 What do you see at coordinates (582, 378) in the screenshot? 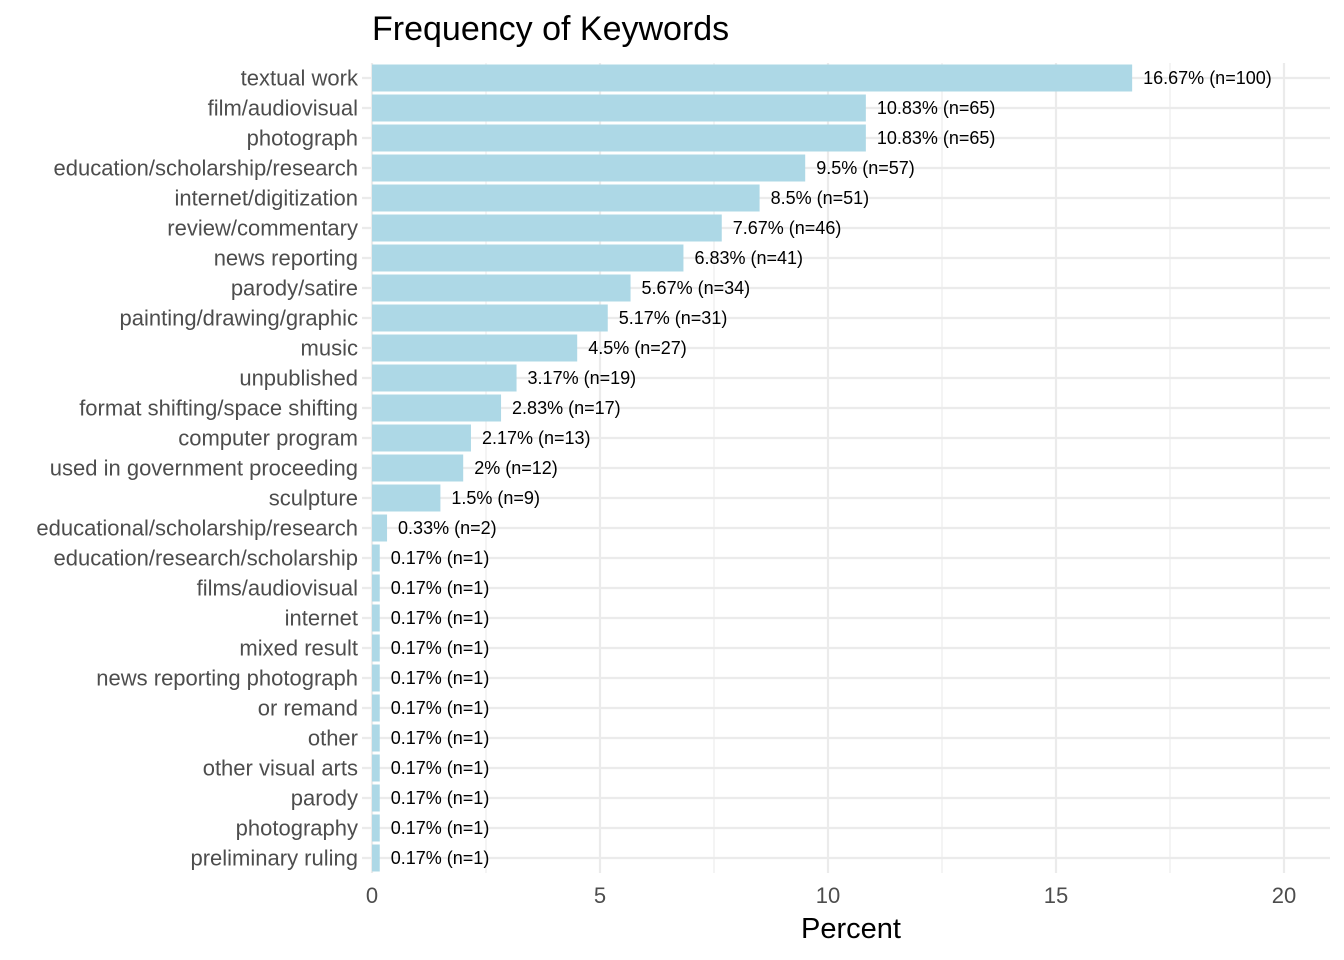
I see `bar-value-label: 3.17% (n=19)` at bounding box center [582, 378].